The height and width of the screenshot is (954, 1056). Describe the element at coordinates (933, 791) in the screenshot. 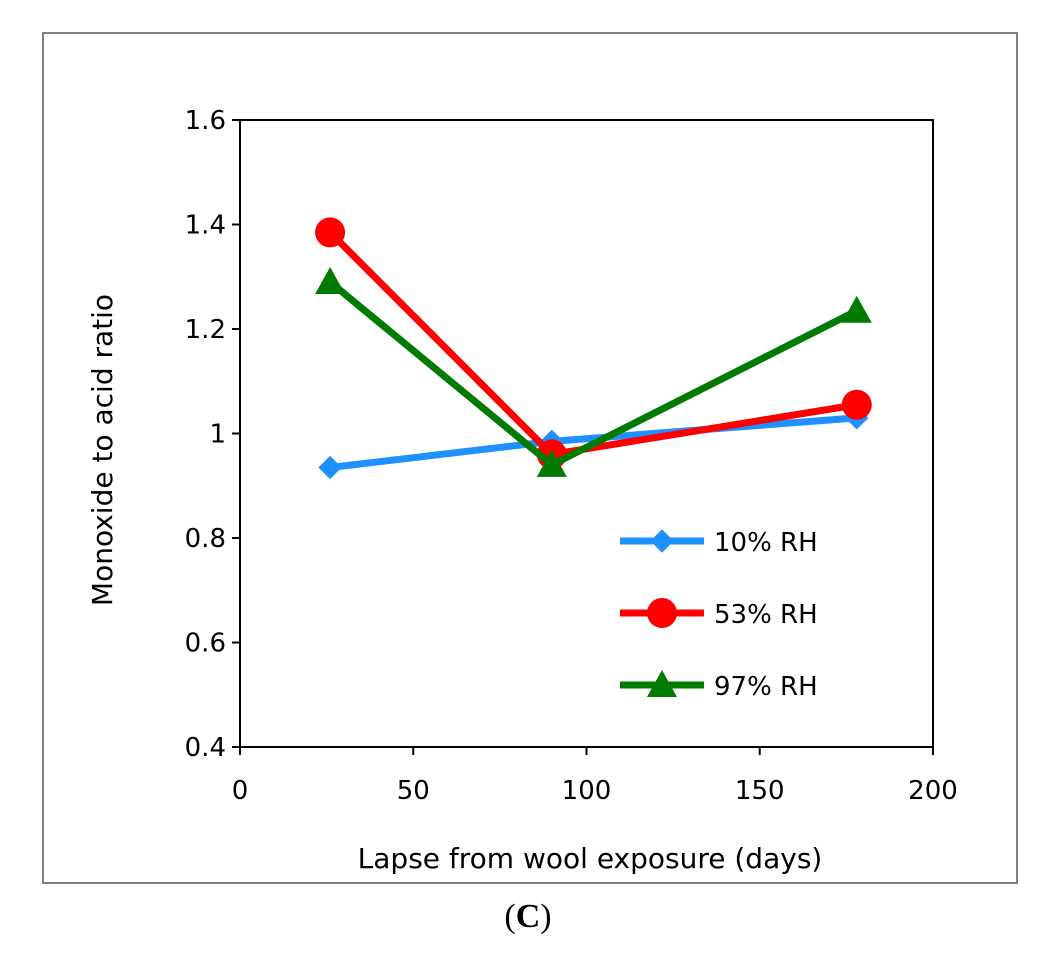

I see `x-tick-label: 200` at that location.